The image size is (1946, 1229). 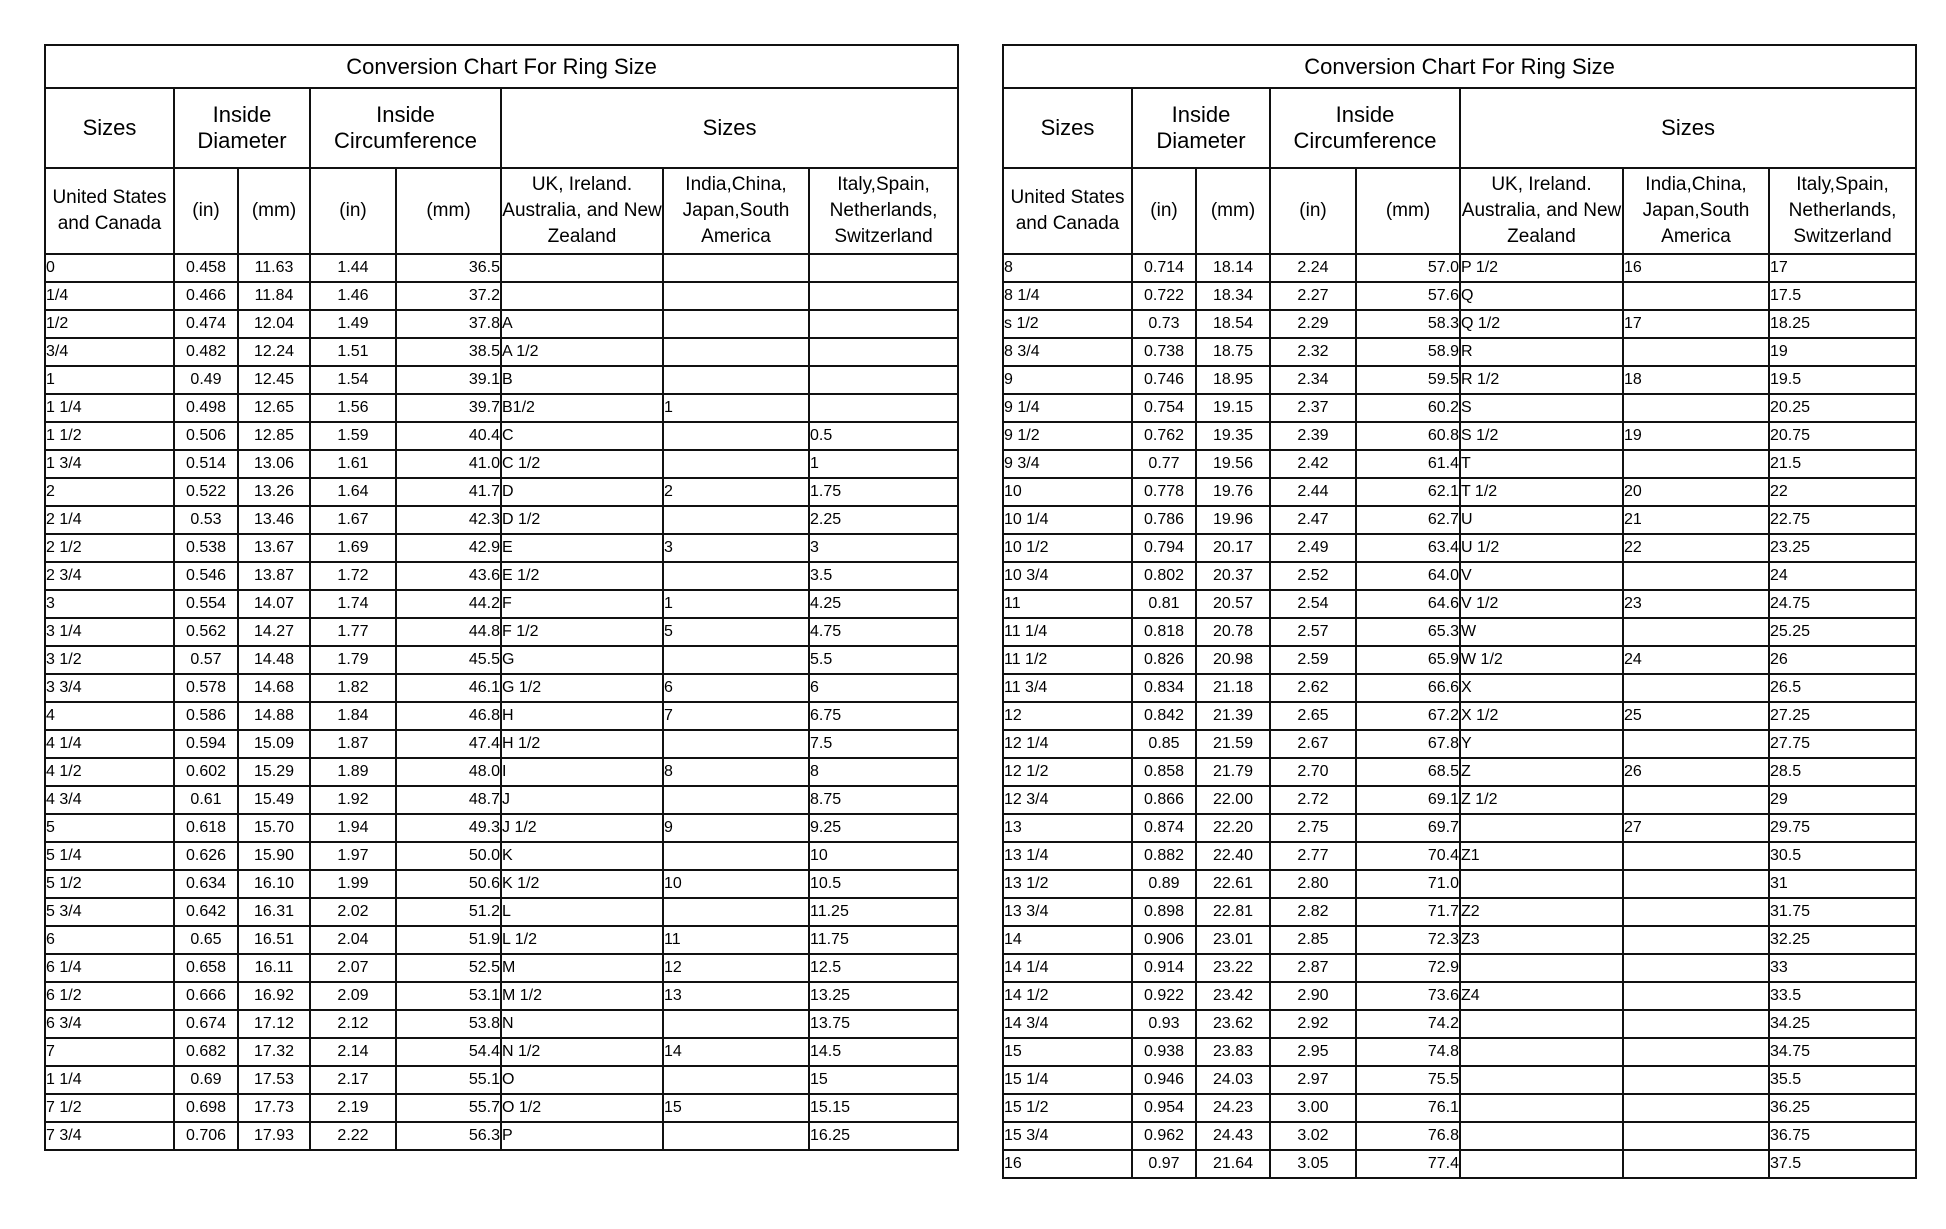 What do you see at coordinates (883, 912) in the screenshot?
I see `cell-italy-size: 11.25` at bounding box center [883, 912].